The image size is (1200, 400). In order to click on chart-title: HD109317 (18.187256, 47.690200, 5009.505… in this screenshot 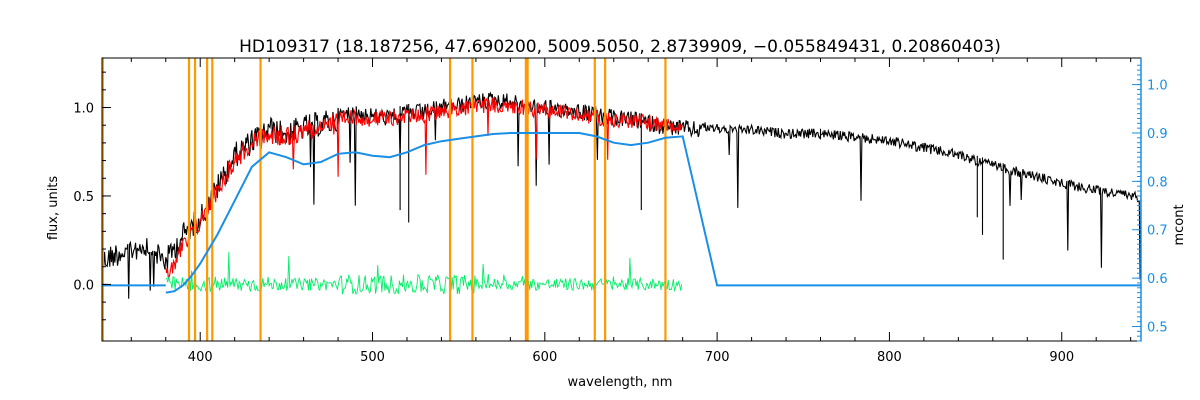, I will do `click(620, 47)`.